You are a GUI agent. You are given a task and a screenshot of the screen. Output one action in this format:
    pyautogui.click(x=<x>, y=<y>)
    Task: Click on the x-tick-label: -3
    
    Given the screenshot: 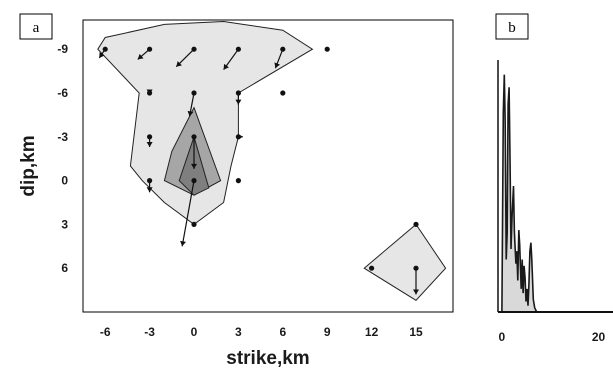 What is the action you would take?
    pyautogui.click(x=149, y=332)
    